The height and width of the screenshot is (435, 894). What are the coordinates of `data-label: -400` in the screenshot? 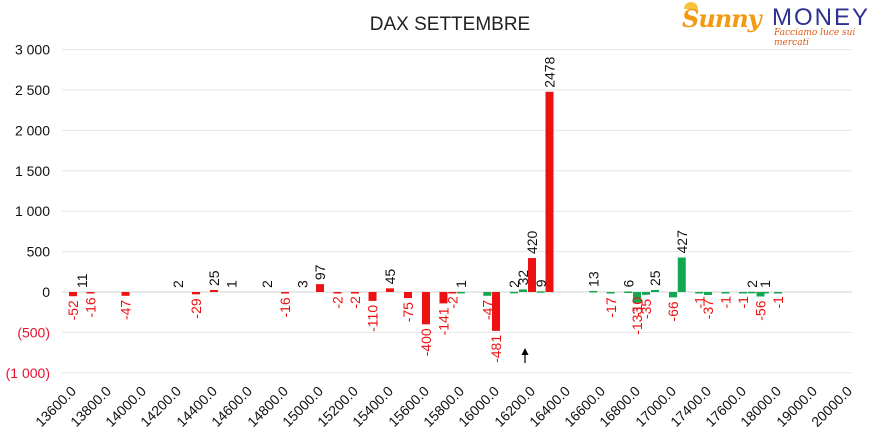 It's located at (426, 342).